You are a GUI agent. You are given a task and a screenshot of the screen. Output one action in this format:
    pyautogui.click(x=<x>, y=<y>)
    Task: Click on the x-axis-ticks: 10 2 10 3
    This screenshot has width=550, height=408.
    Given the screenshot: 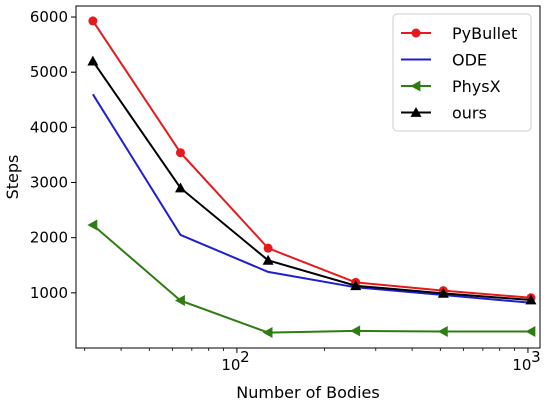 What is the action you would take?
    pyautogui.click(x=312, y=361)
    